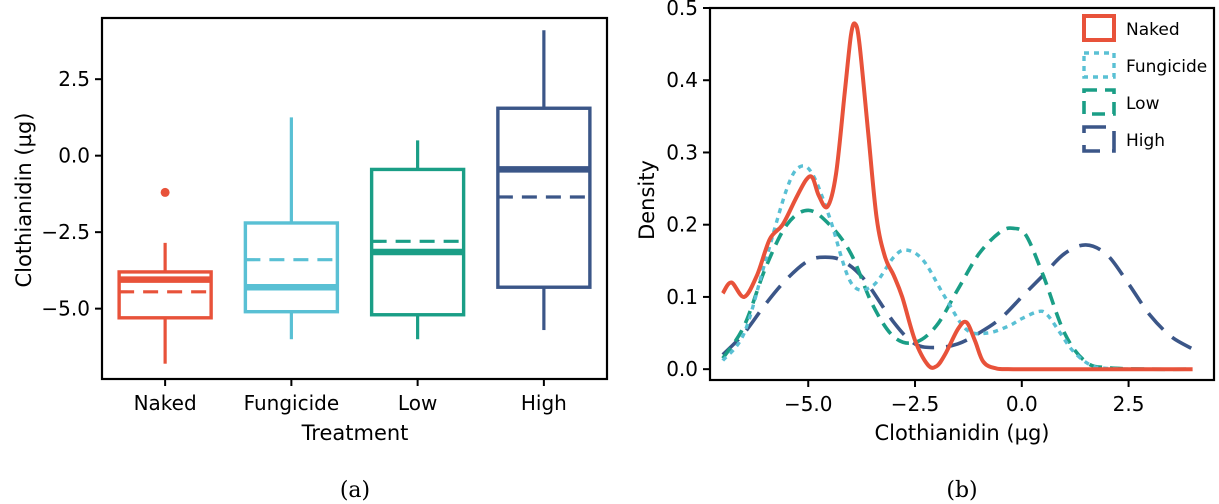 Image resolution: width=1219 pixels, height=504 pixels. What do you see at coordinates (1143, 104) in the screenshot?
I see `legend-label: Low` at bounding box center [1143, 104].